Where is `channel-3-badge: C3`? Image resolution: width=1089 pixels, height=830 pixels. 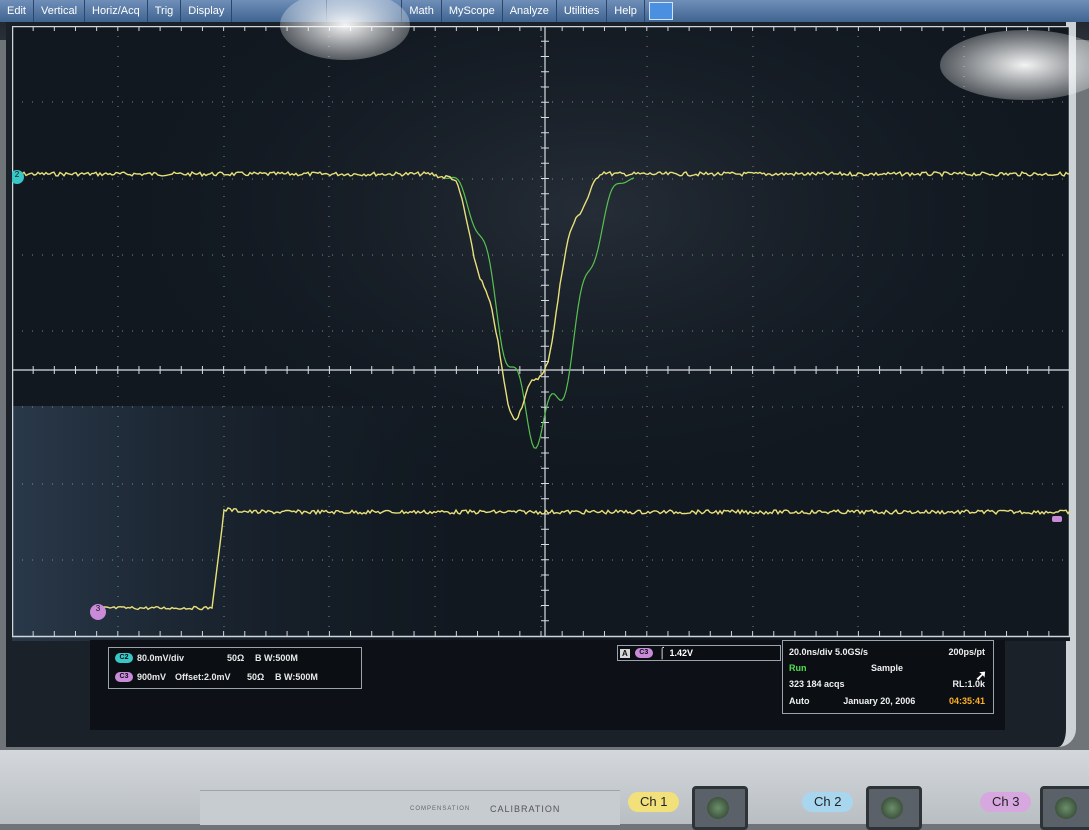 channel-3-badge: C3 is located at coordinates (124, 676).